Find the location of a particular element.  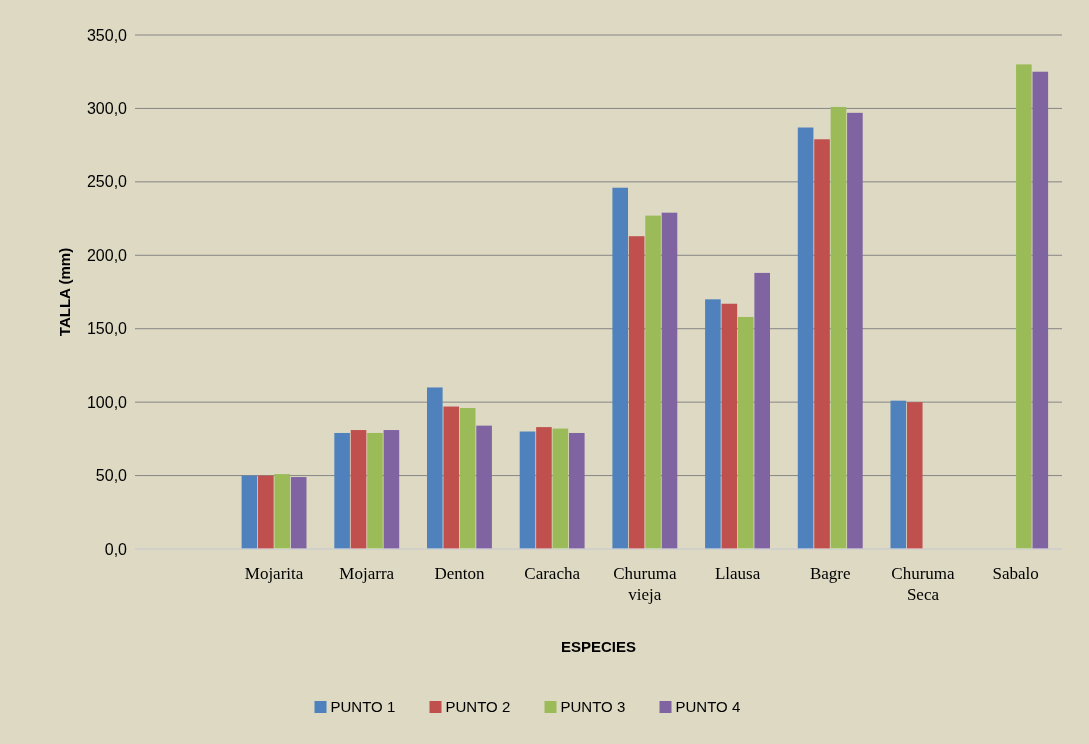

y-tick-label: 250,0 is located at coordinates (107, 182).